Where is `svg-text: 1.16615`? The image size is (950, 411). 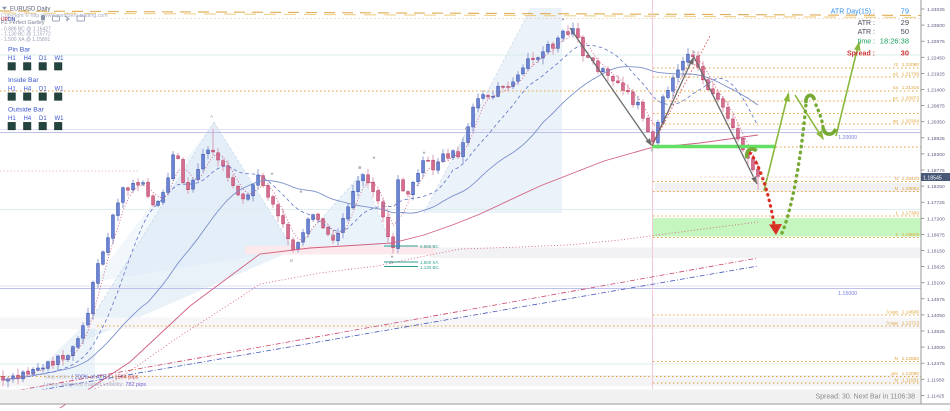 svg-text: 1.16615 is located at coordinates (911, 235).